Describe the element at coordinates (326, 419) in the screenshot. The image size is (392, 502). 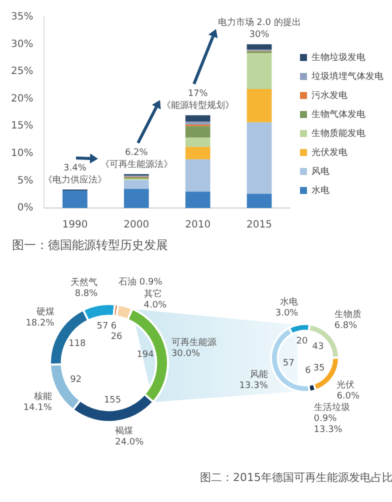
I see `data-label: 0.9%` at that location.